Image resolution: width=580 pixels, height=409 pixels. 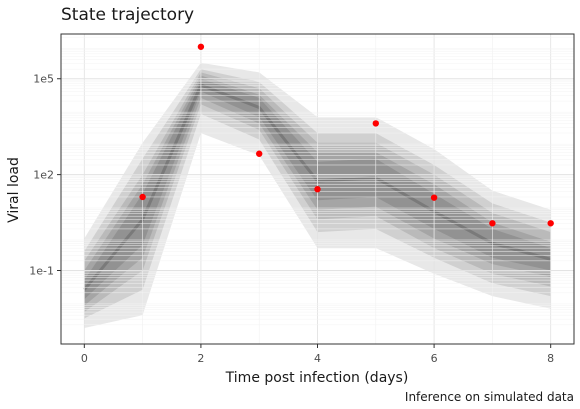 What do you see at coordinates (550, 358) in the screenshot?
I see `x-tick-label: 8` at bounding box center [550, 358].